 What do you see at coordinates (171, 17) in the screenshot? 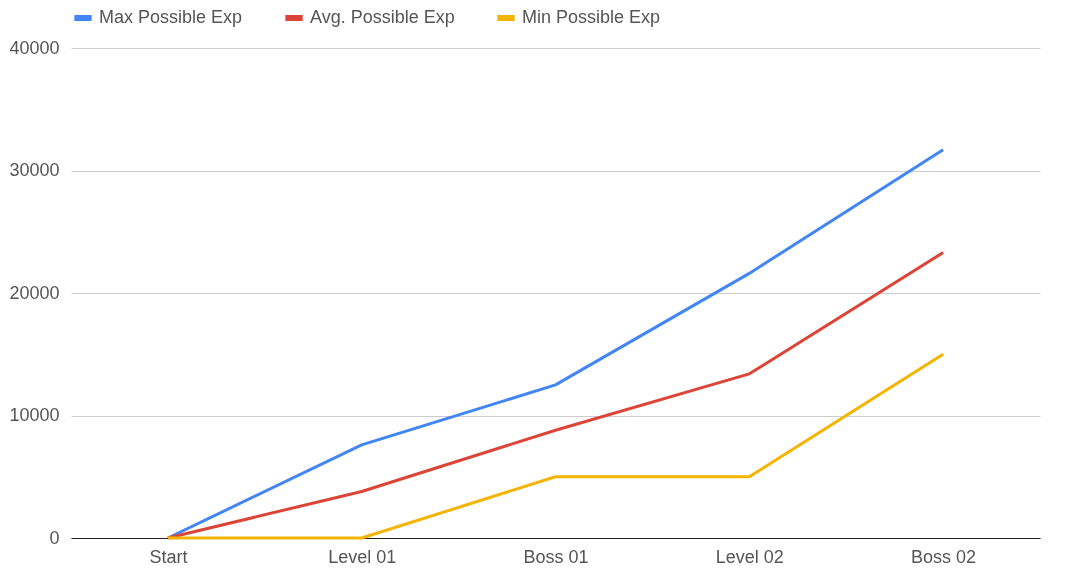
I see `legend-label: Max Possible Exp` at bounding box center [171, 17].